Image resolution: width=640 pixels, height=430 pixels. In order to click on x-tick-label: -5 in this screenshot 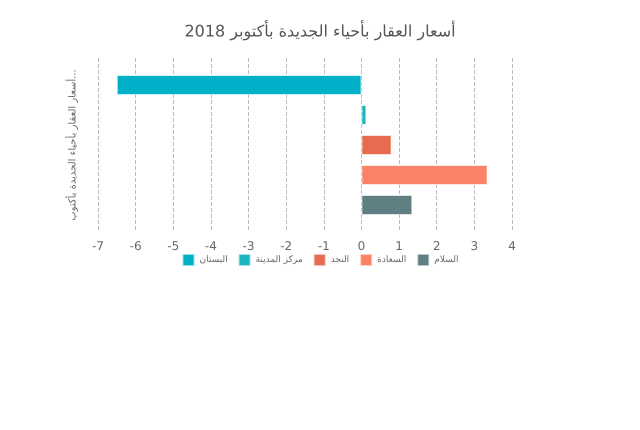, I will do `click(173, 246)`.